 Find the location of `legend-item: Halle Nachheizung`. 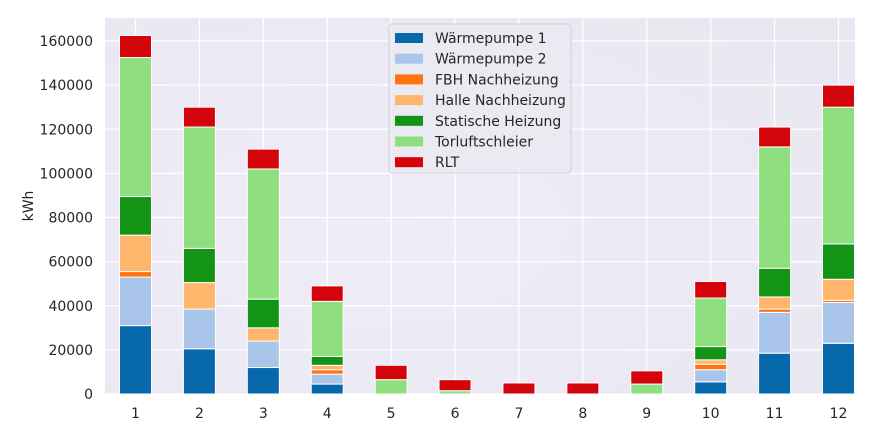

legend-item: Halle Nachheizung is located at coordinates (480, 101).